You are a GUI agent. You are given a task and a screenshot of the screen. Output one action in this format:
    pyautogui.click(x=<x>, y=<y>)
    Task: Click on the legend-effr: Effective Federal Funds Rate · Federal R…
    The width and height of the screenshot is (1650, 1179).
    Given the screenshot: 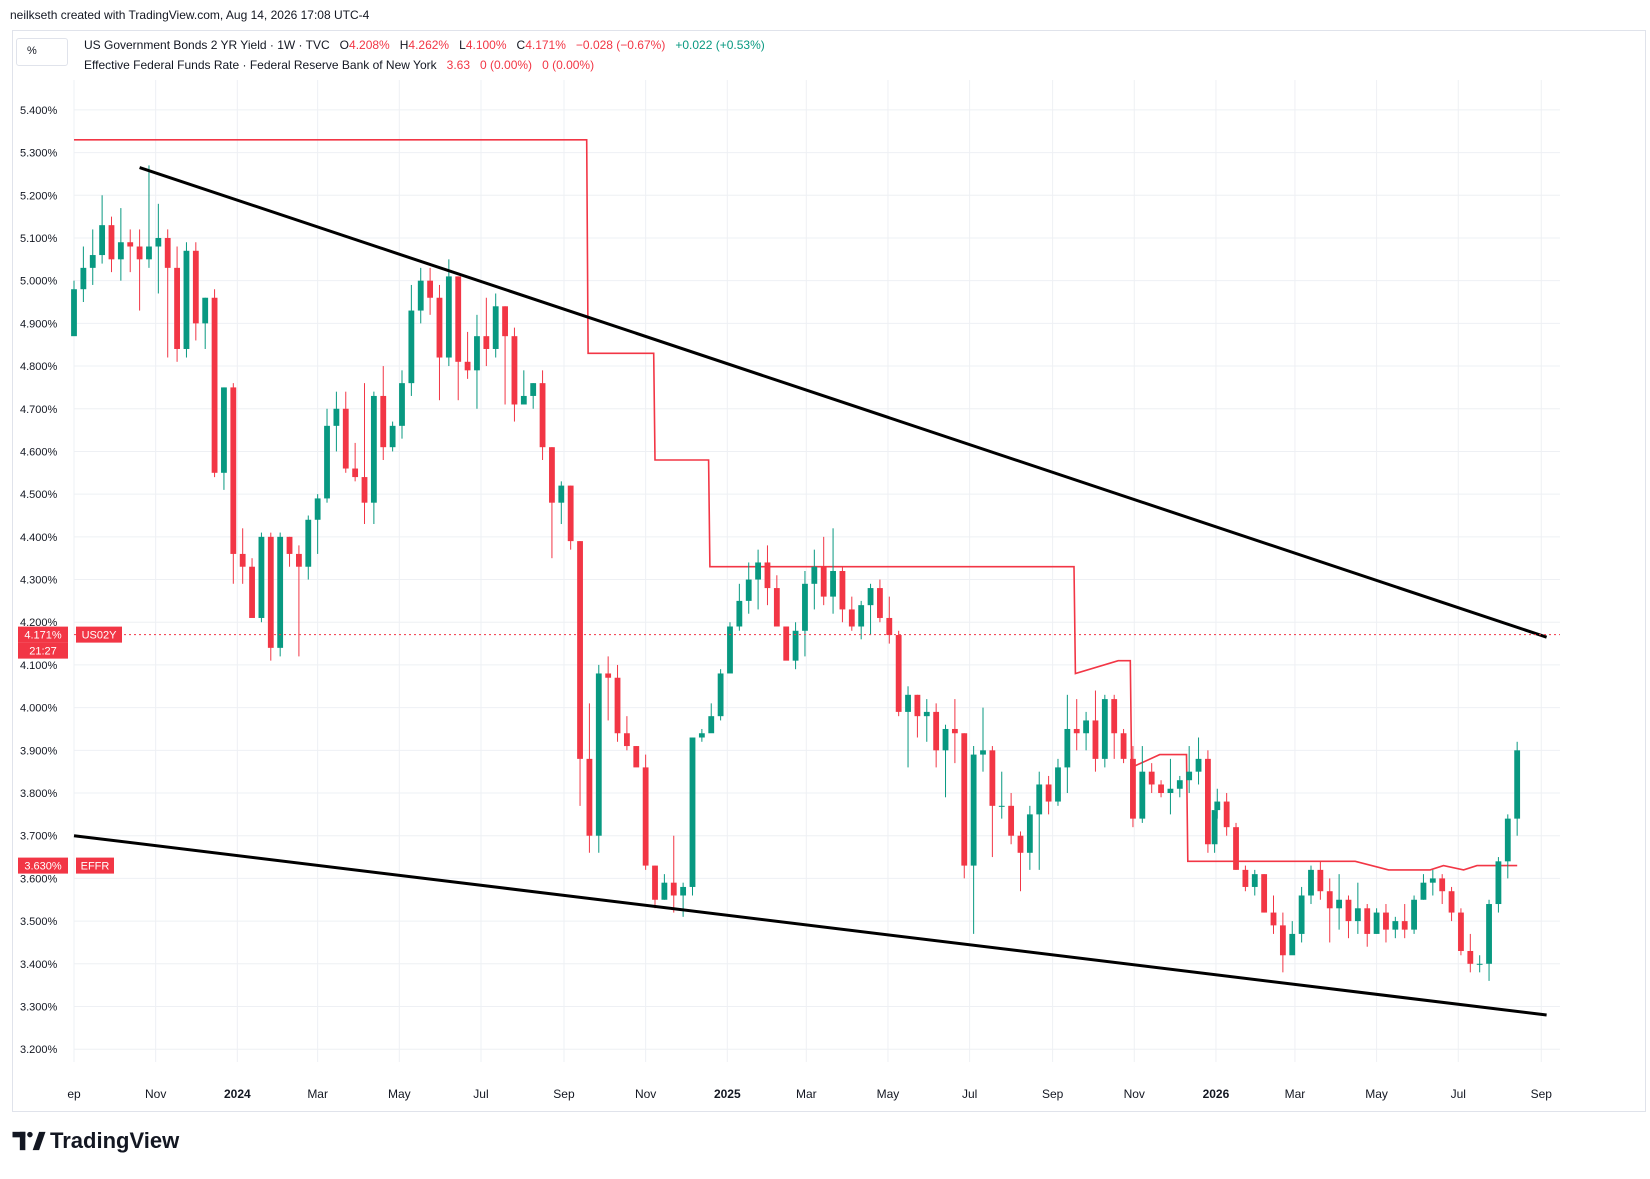 What is the action you would take?
    pyautogui.click(x=339, y=65)
    